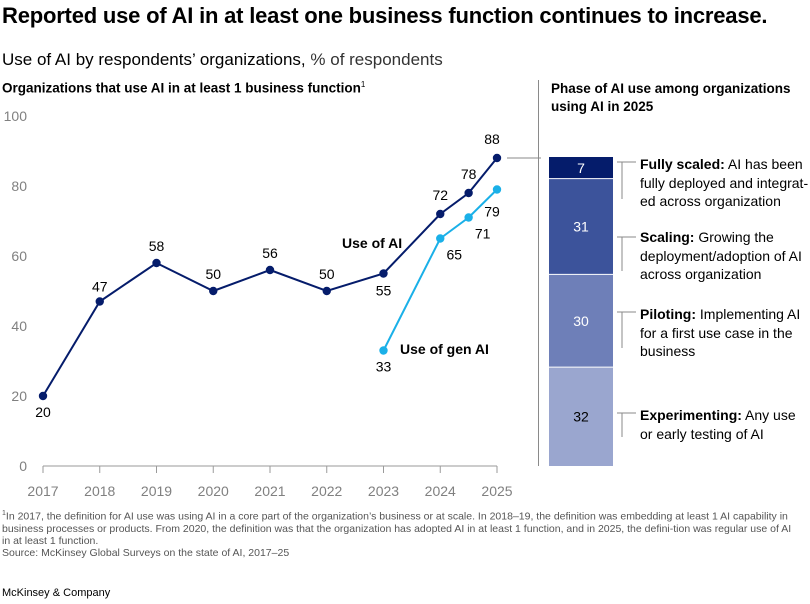 Image resolution: width=810 pixels, height=604 pixels. What do you see at coordinates (4, 513) in the screenshot?
I see `footnote-number: 1` at bounding box center [4, 513].